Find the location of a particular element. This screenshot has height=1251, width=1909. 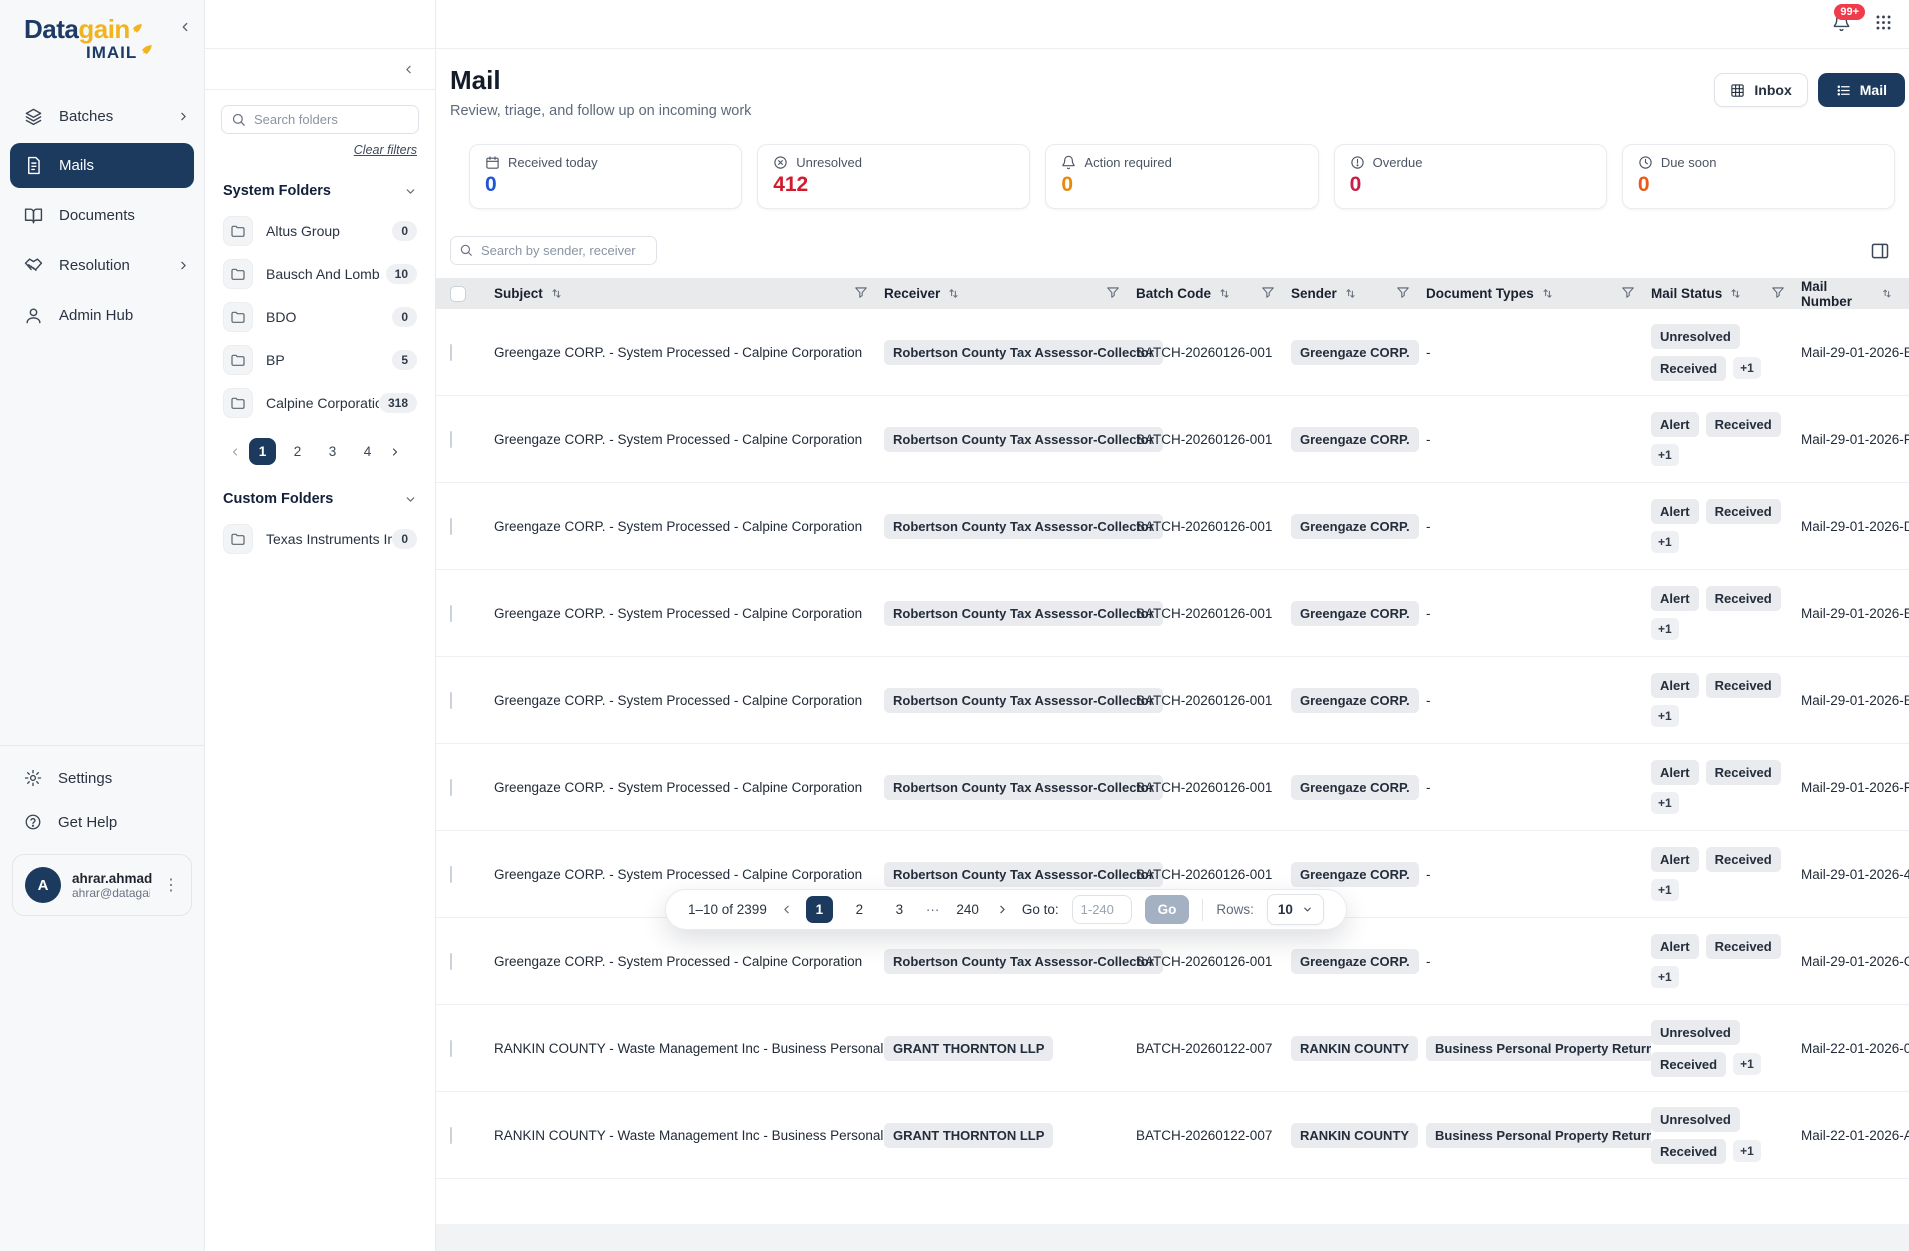

cell-sender: RANKIN COUNTY is located at coordinates (1358, 1135).